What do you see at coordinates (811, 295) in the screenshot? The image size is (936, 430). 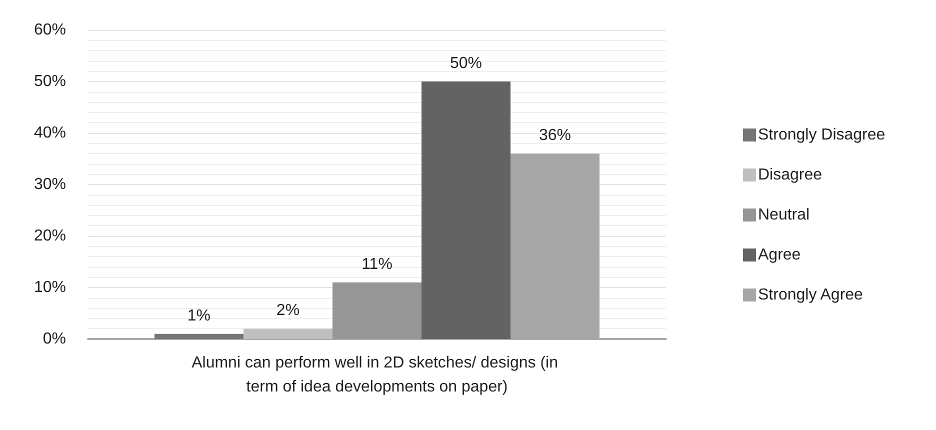 I see `legend-label: Strongly Agree` at bounding box center [811, 295].